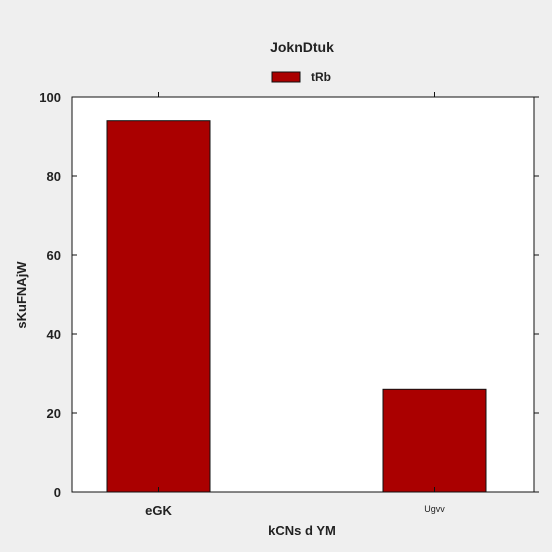  What do you see at coordinates (434, 509) in the screenshot?
I see `x-tick-label-Ugvv: Ugvv` at bounding box center [434, 509].